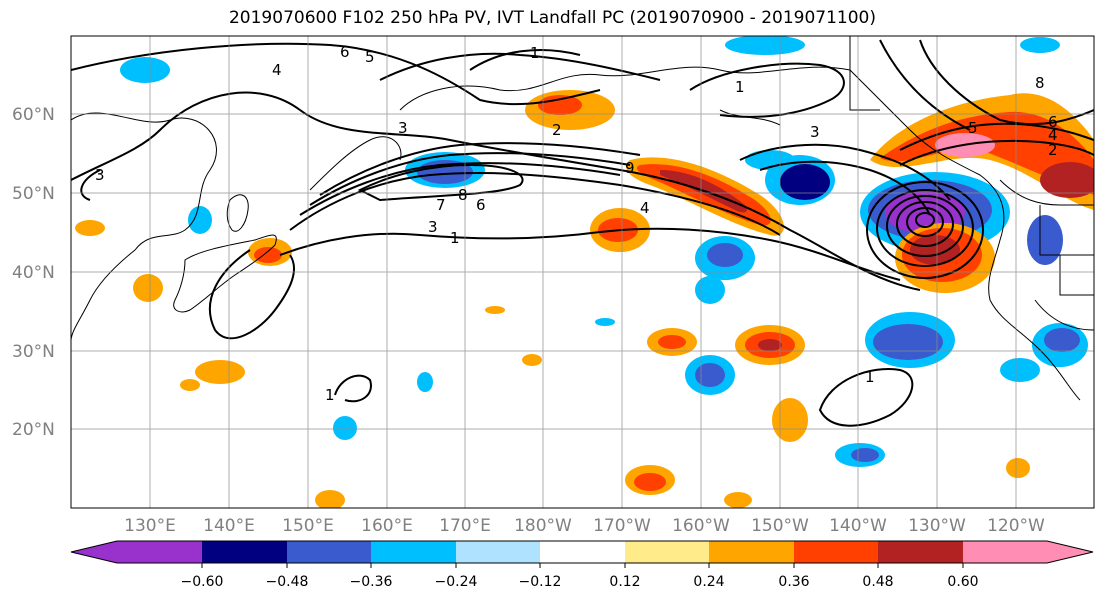 The width and height of the screenshot is (1105, 601). What do you see at coordinates (780, 526) in the screenshot?
I see `lon-label: 150°W` at bounding box center [780, 526].